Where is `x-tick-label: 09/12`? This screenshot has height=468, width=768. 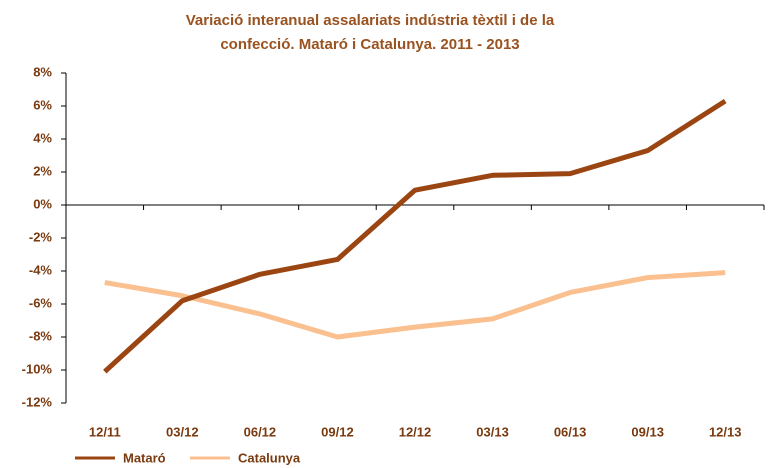
x-tick-label: 09/12 is located at coordinates (337, 431).